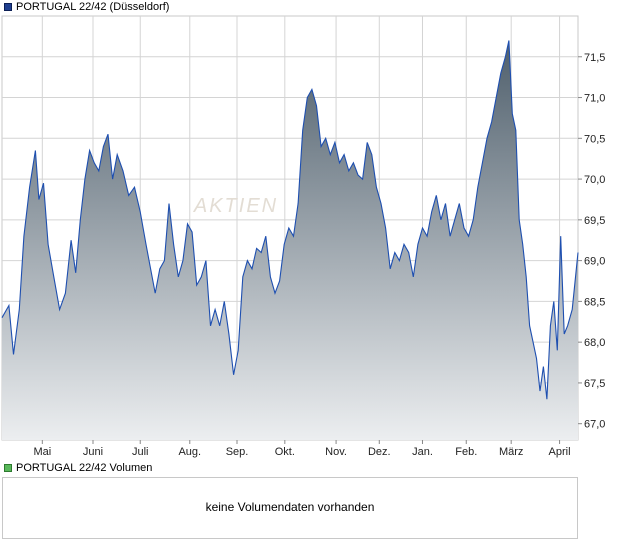  Describe the element at coordinates (594, 58) in the screenshot. I see `y-tick-label: 71,5` at that location.